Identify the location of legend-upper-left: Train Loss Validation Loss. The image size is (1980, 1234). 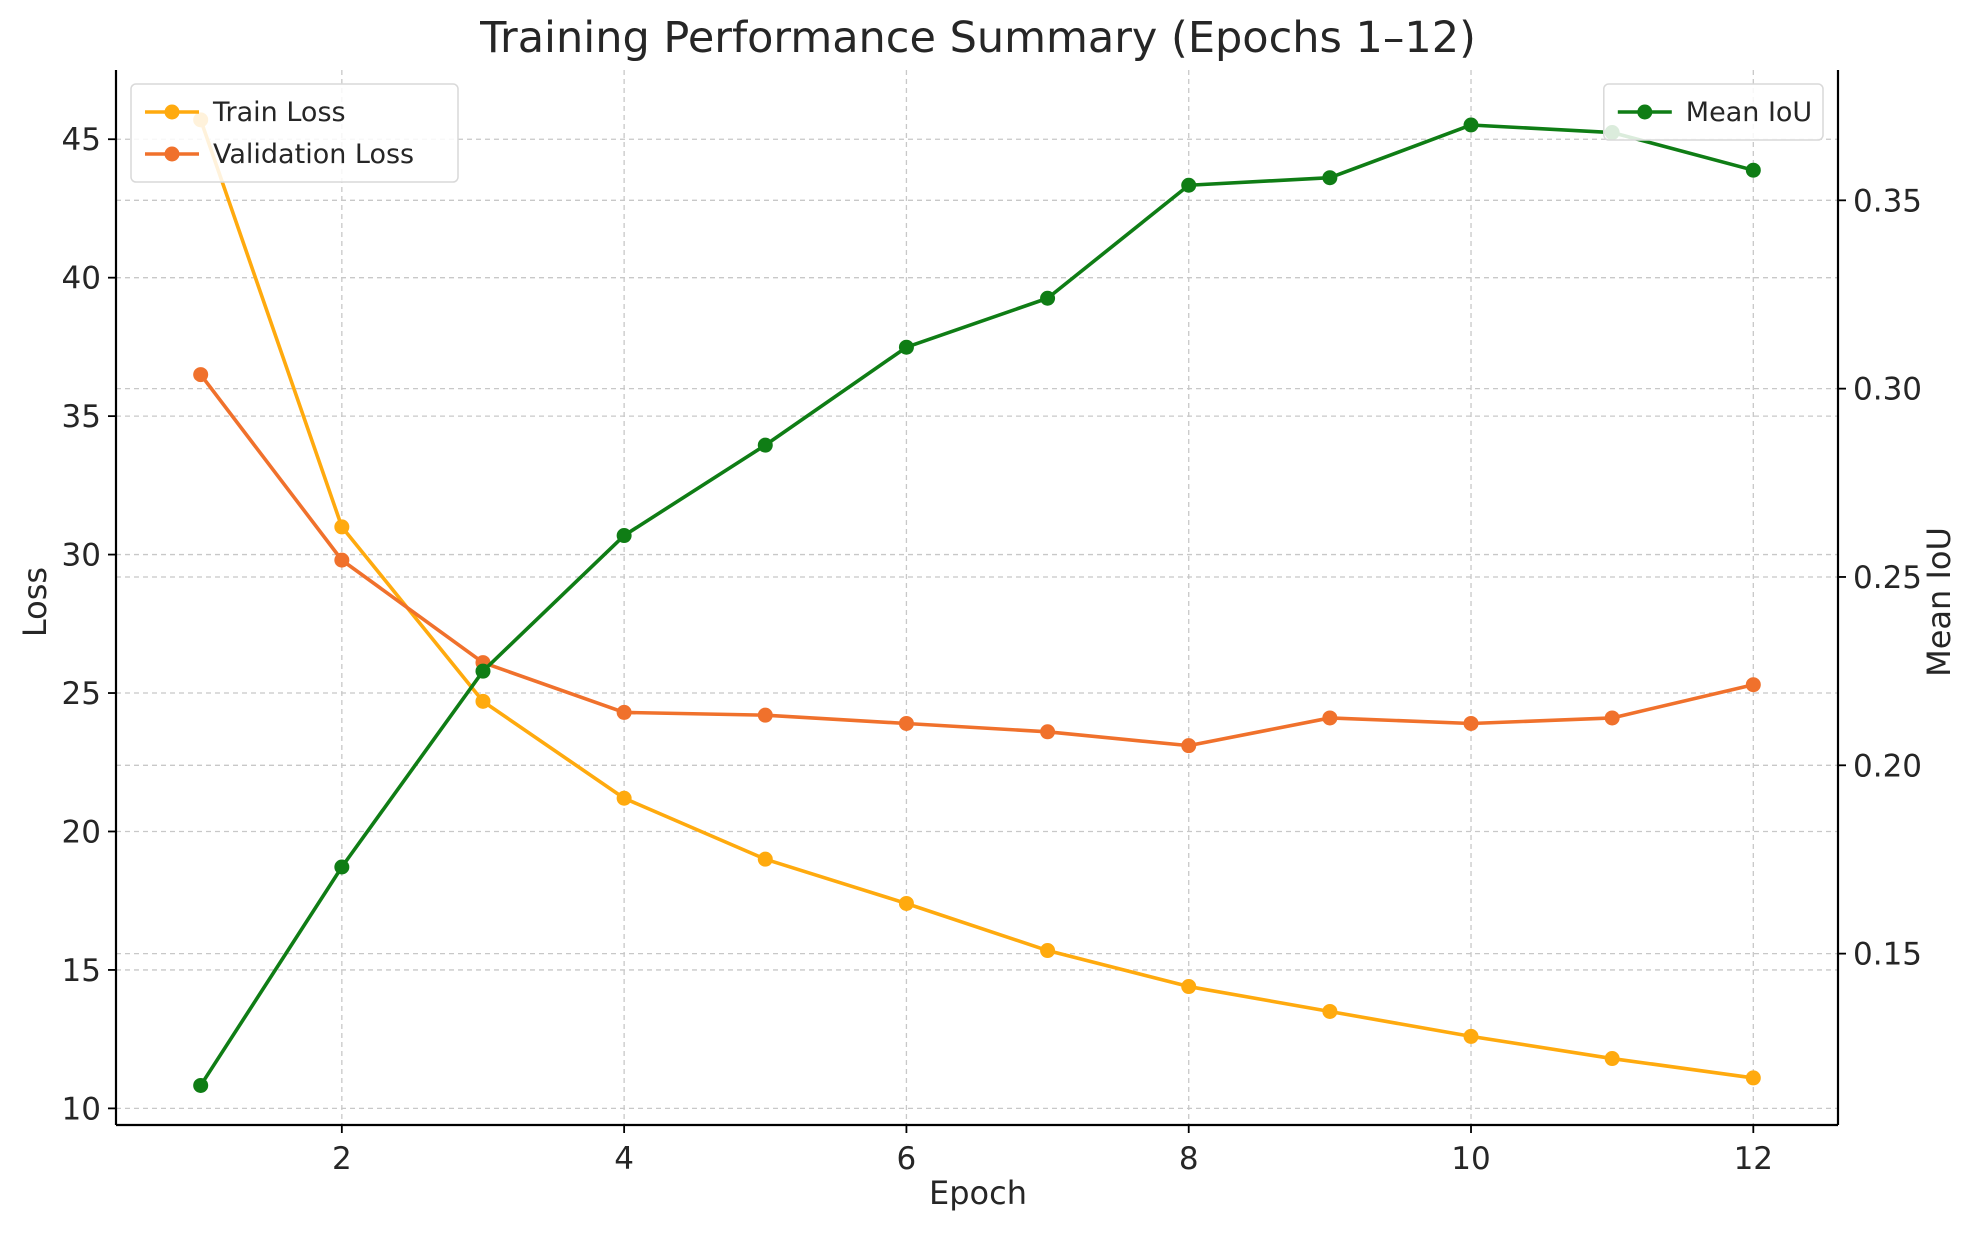
(294, 133).